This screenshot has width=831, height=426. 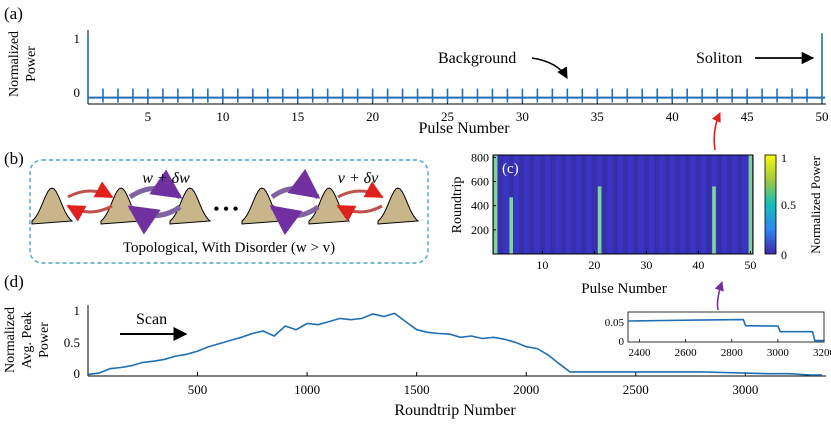 What do you see at coordinates (417, 389) in the screenshot?
I see `panel-d-xtick-label: 1500` at bounding box center [417, 389].